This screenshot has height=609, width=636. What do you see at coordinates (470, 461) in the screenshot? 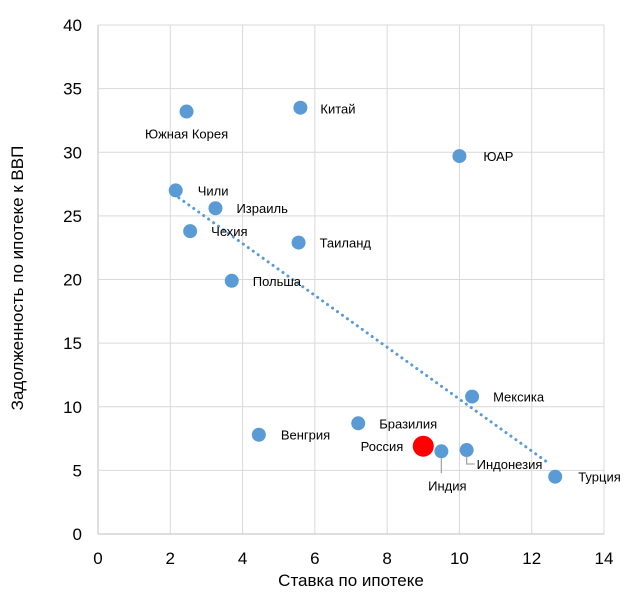
I see `leader-line` at bounding box center [470, 461].